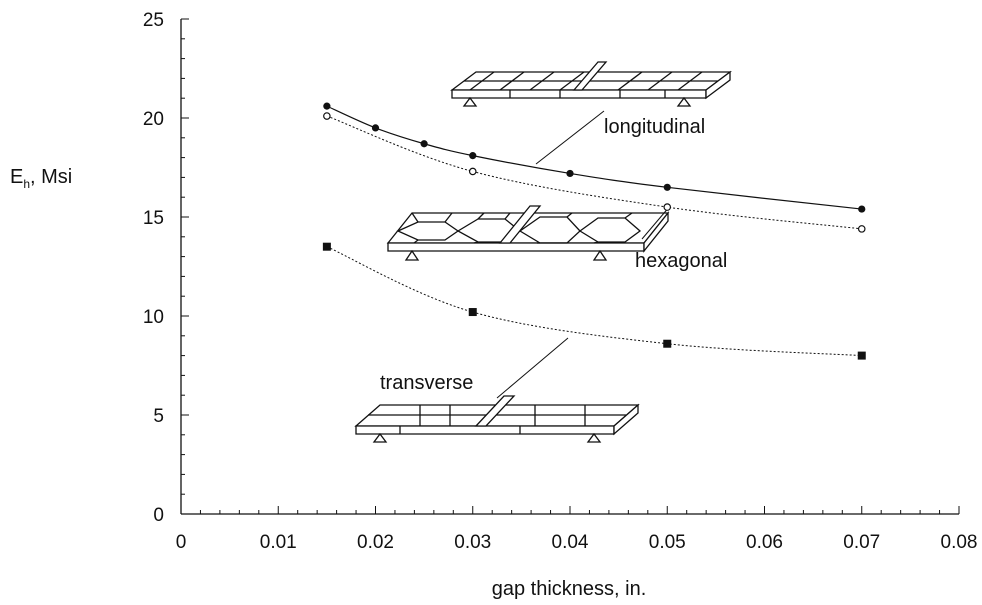 The width and height of the screenshot is (982, 605). Describe the element at coordinates (51, 177) in the screenshot. I see `y-axis-label-unit: , Msi` at that location.